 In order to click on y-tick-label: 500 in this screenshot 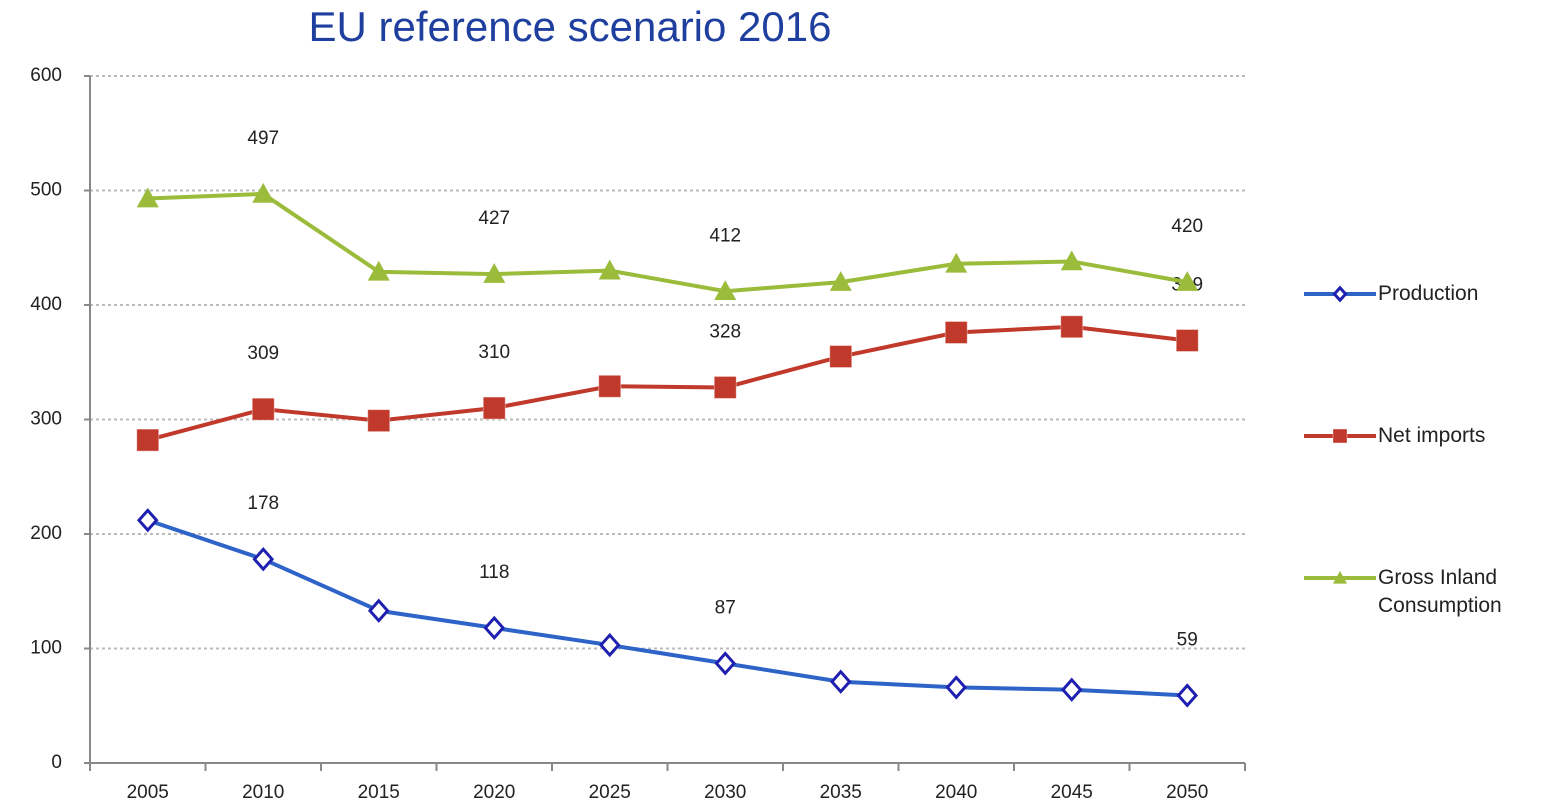, I will do `click(46, 190)`.